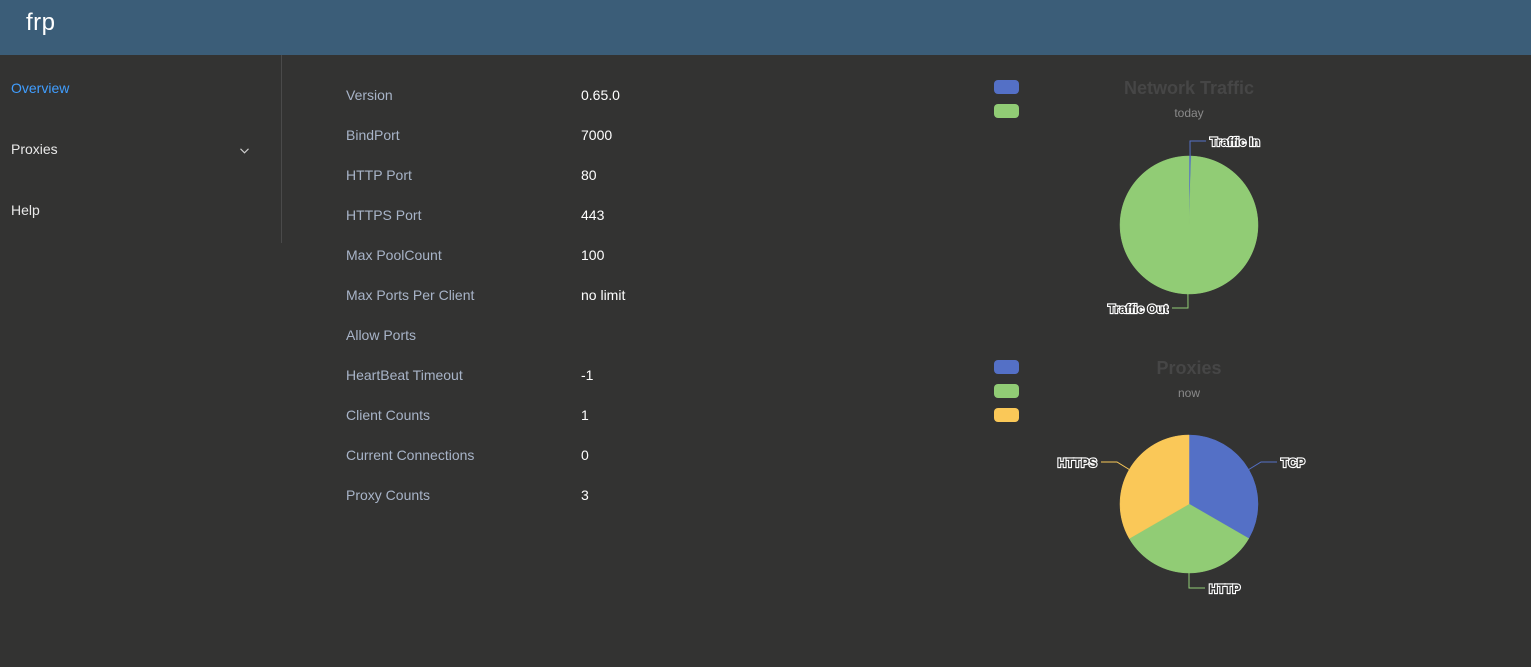  What do you see at coordinates (388, 495) in the screenshot?
I see `info-label: Proxy Counts` at bounding box center [388, 495].